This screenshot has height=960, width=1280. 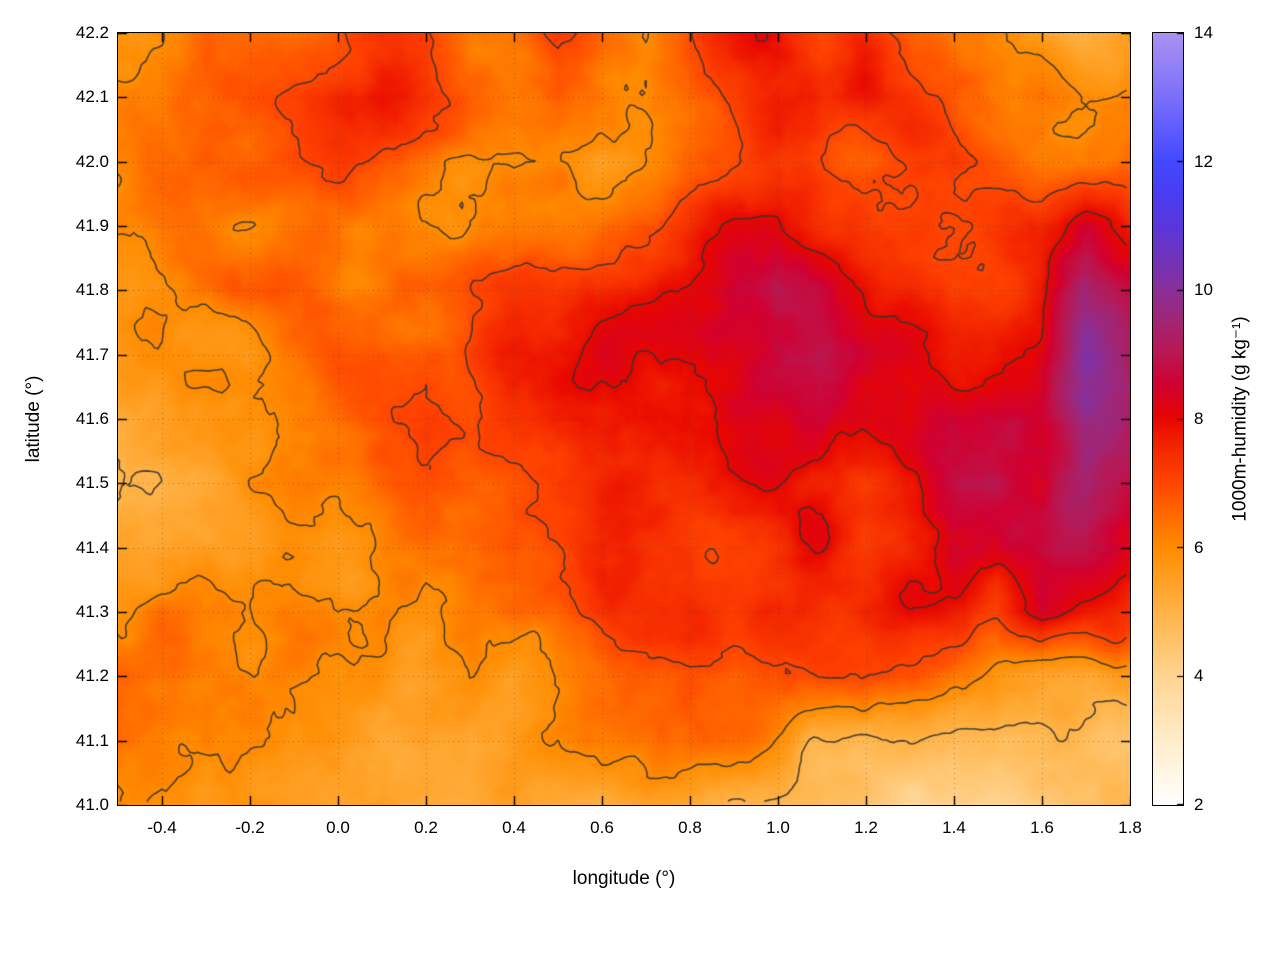 What do you see at coordinates (1203, 32) in the screenshot?
I see `colorbar-tick-label: 14` at bounding box center [1203, 32].